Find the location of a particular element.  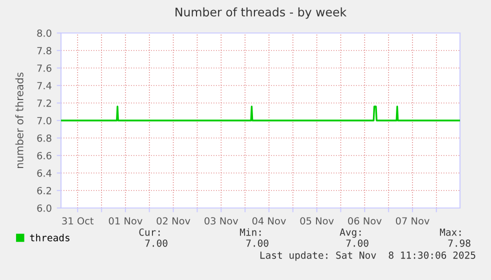

y-axis-title: number of threads is located at coordinates (19, 120).